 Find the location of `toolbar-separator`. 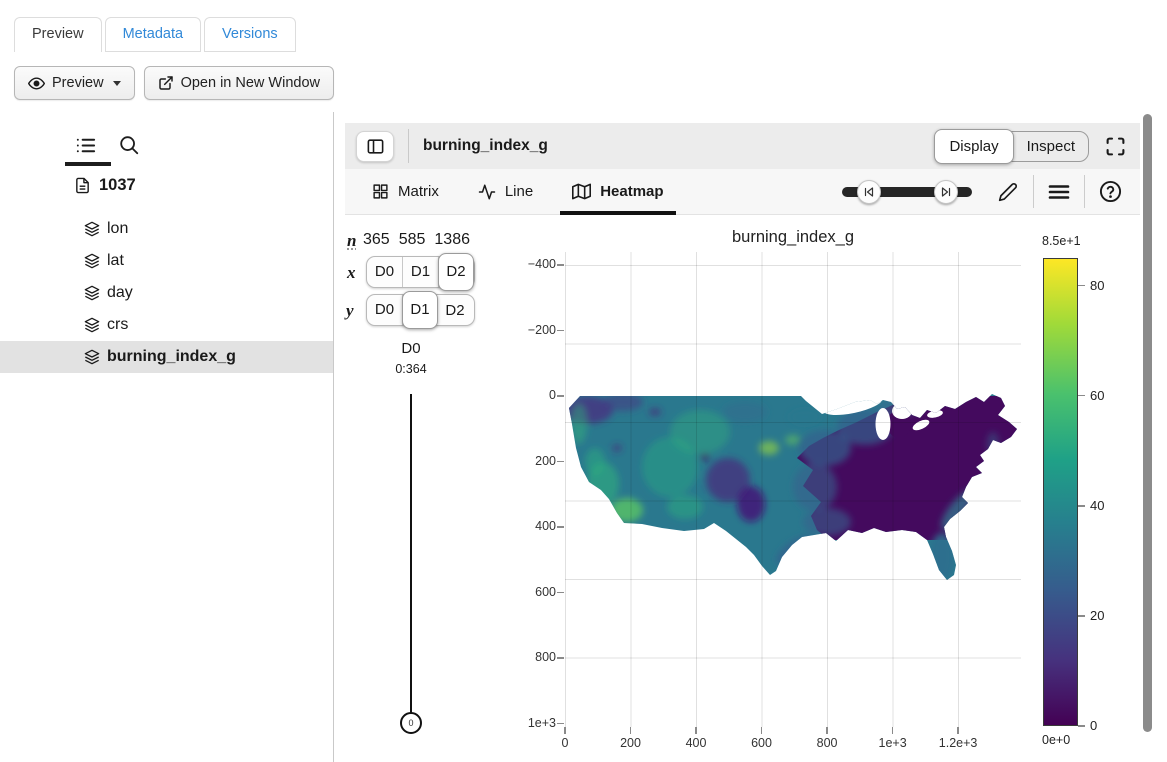

toolbar-separator is located at coordinates (1084, 191).